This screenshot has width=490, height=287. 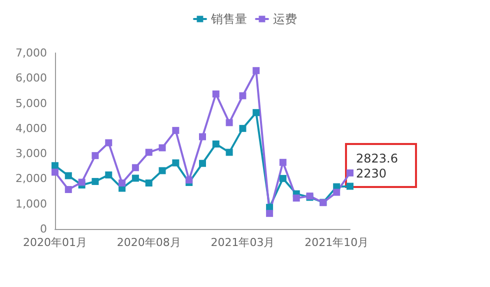 I want to click on y-tick-label: 3,000, so click(x=31, y=153).